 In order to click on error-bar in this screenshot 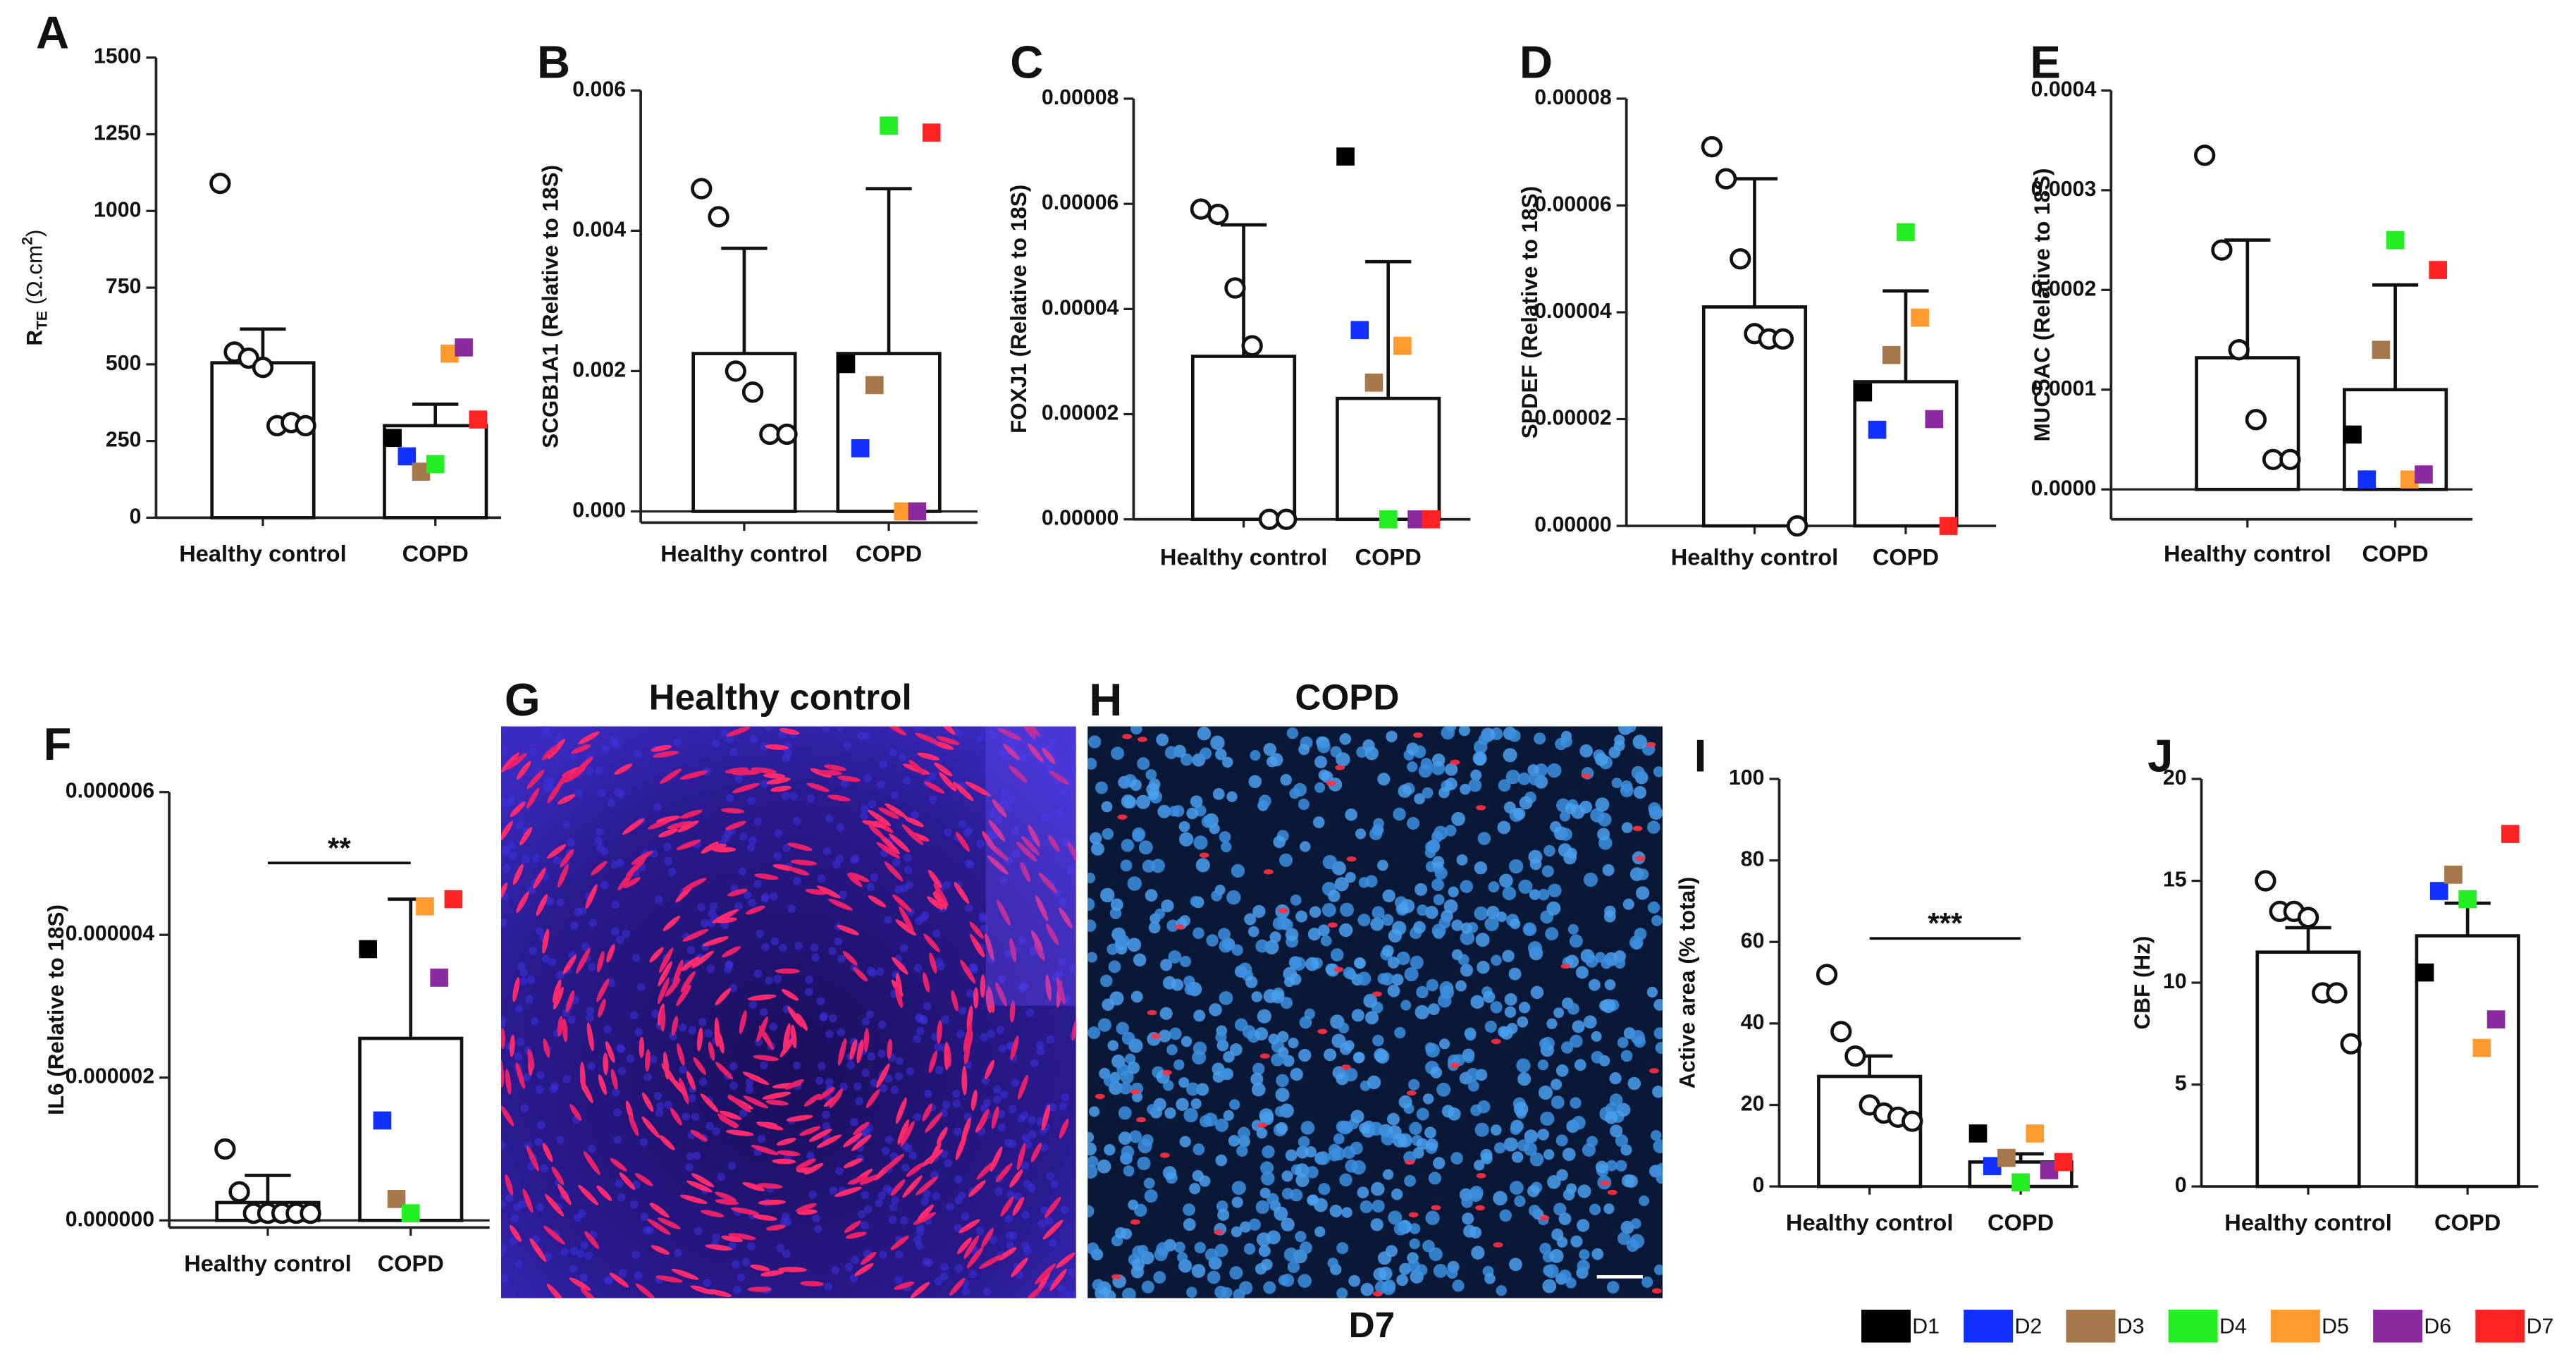, I will do `click(2308, 939)`.